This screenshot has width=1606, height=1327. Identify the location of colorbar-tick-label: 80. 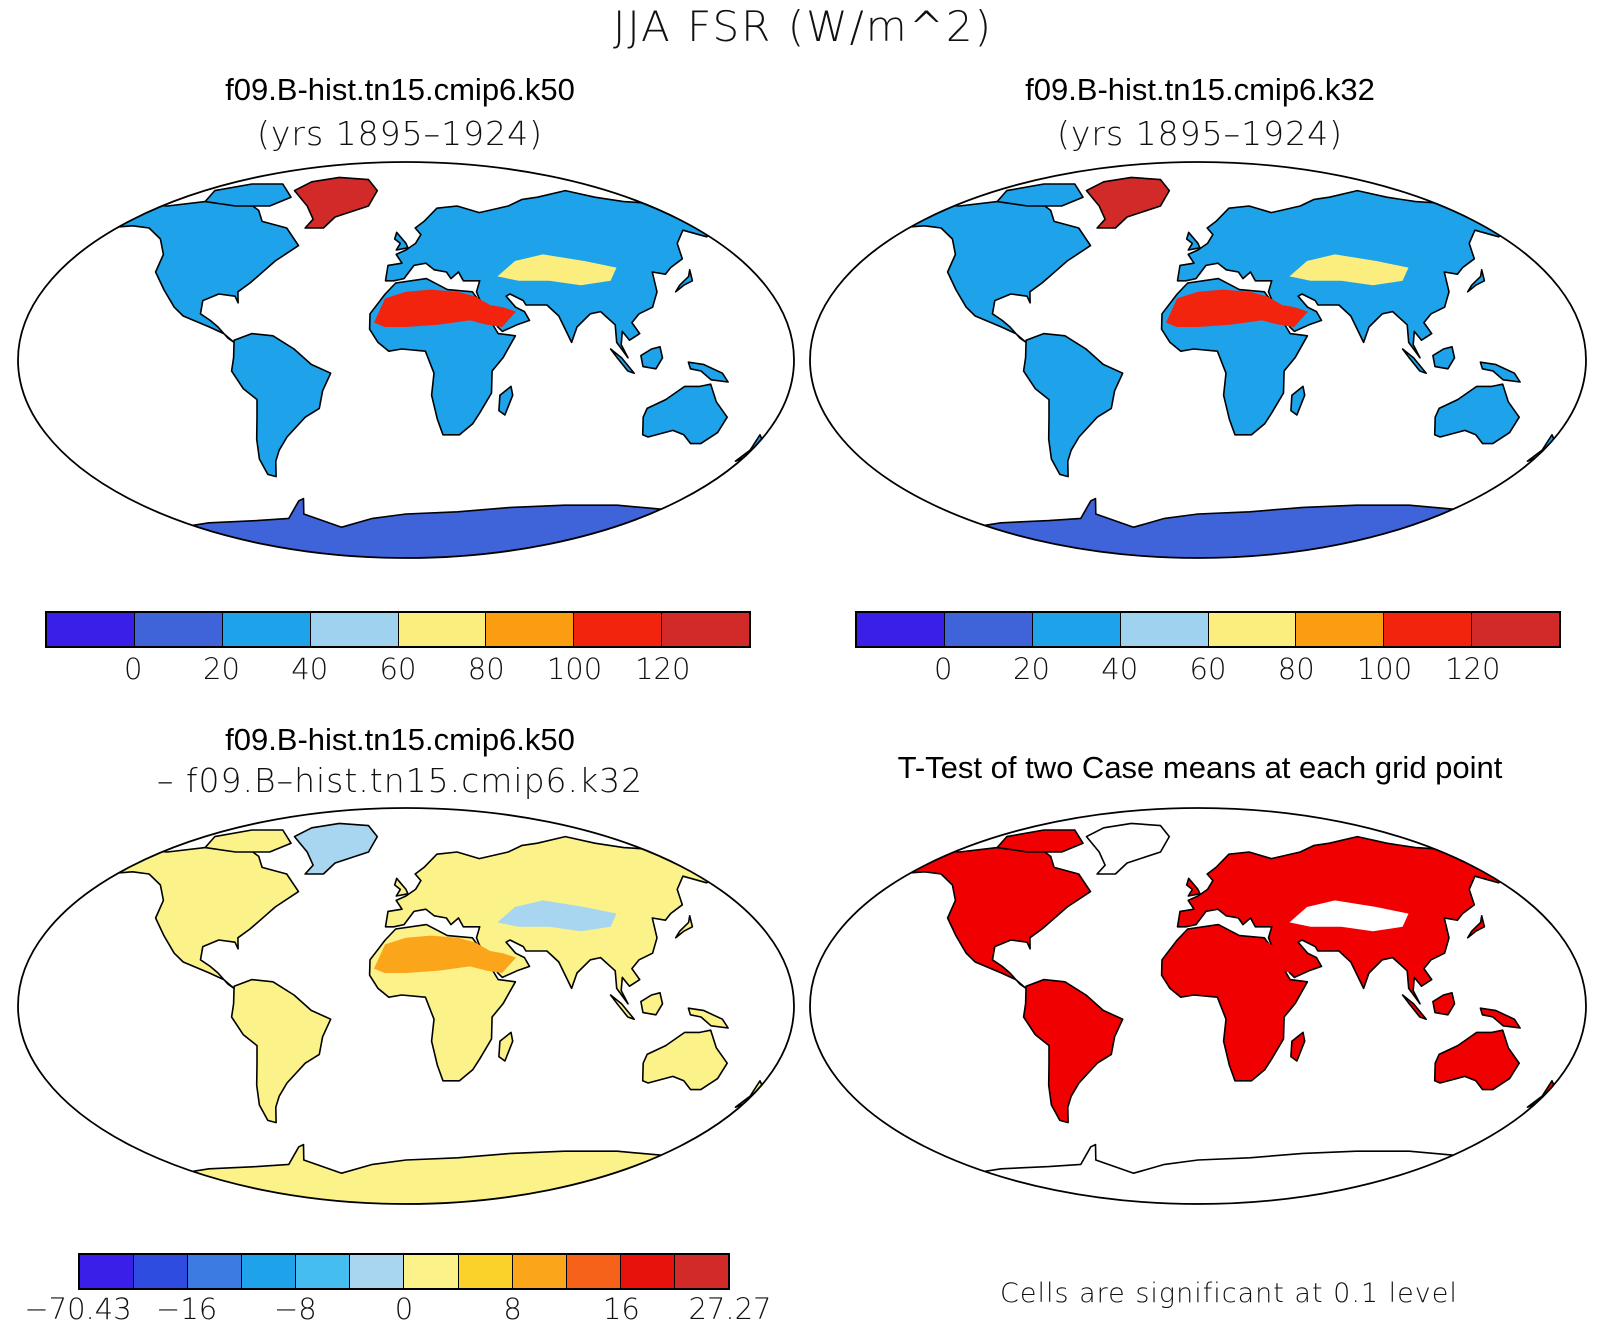
(1296, 669).